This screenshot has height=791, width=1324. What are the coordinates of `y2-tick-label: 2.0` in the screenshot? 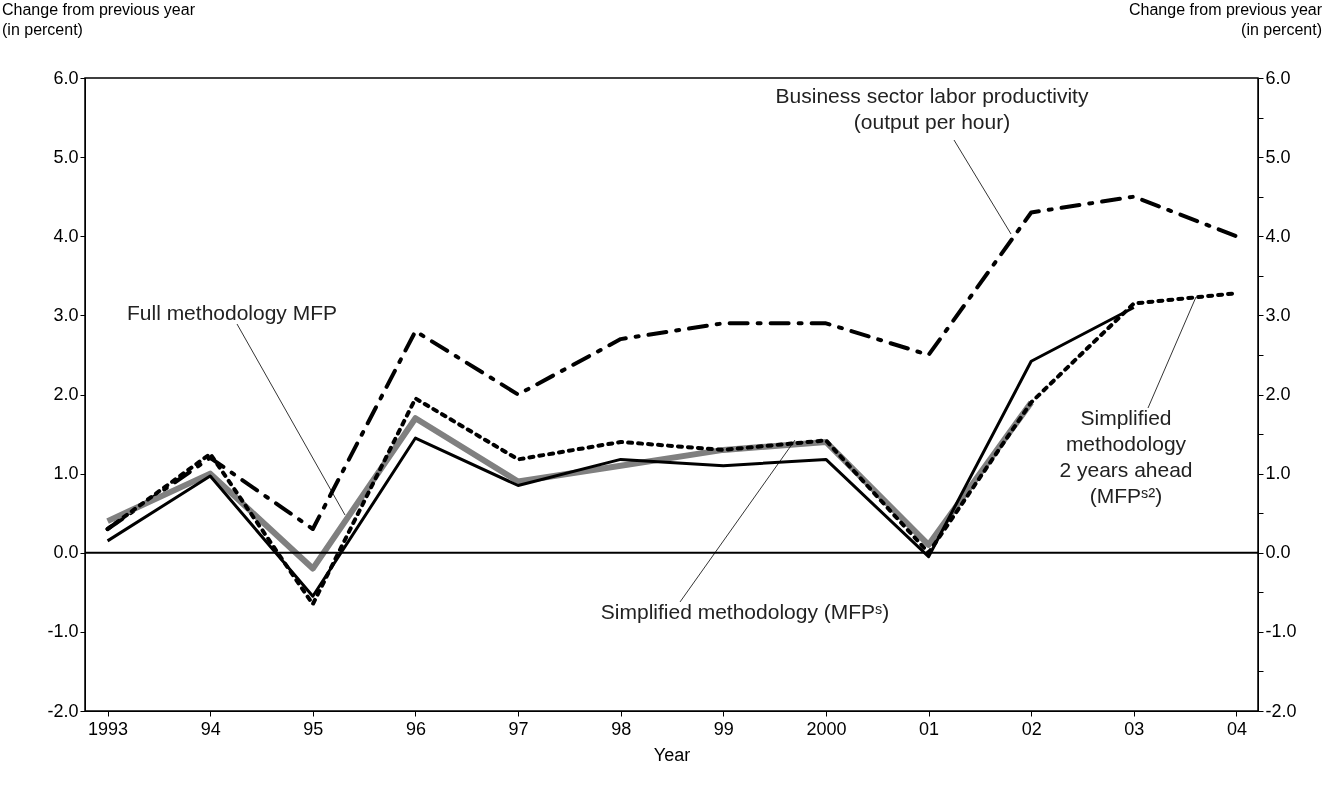 It's located at (1278, 394).